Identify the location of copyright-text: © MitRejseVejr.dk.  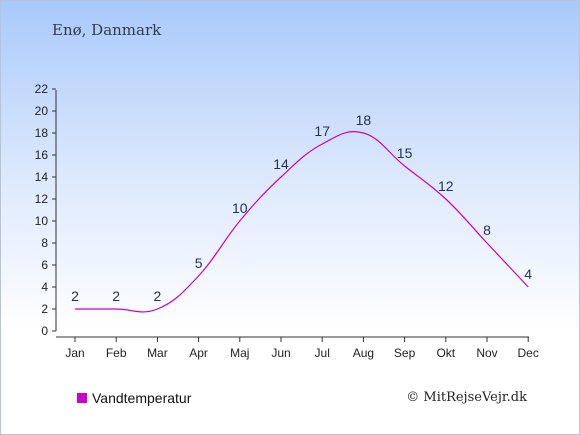
(466, 397).